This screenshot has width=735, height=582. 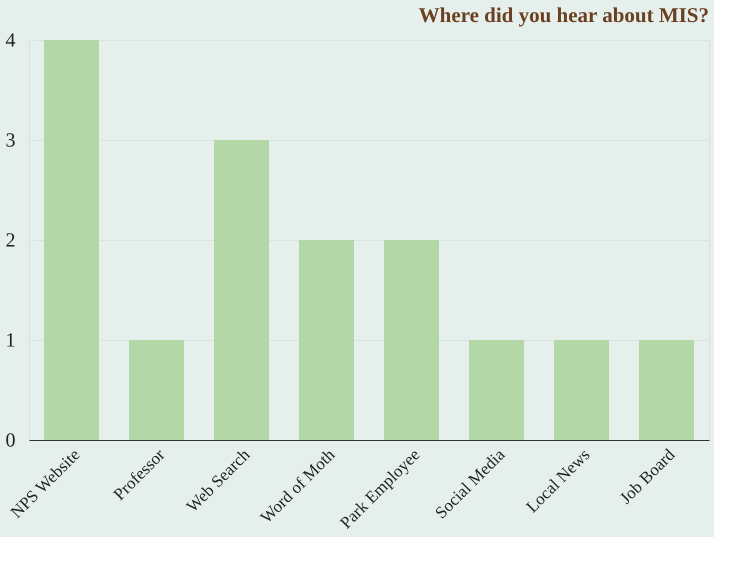 What do you see at coordinates (11, 141) in the screenshot?
I see `y-tick-label: 3` at bounding box center [11, 141].